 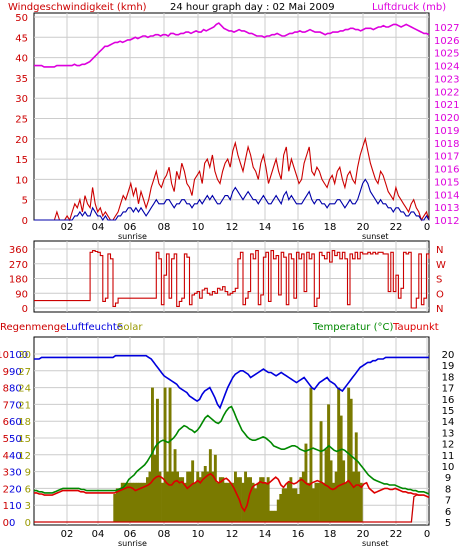 I want to click on pressure-tick-10: 1022, so click(x=446, y=92).